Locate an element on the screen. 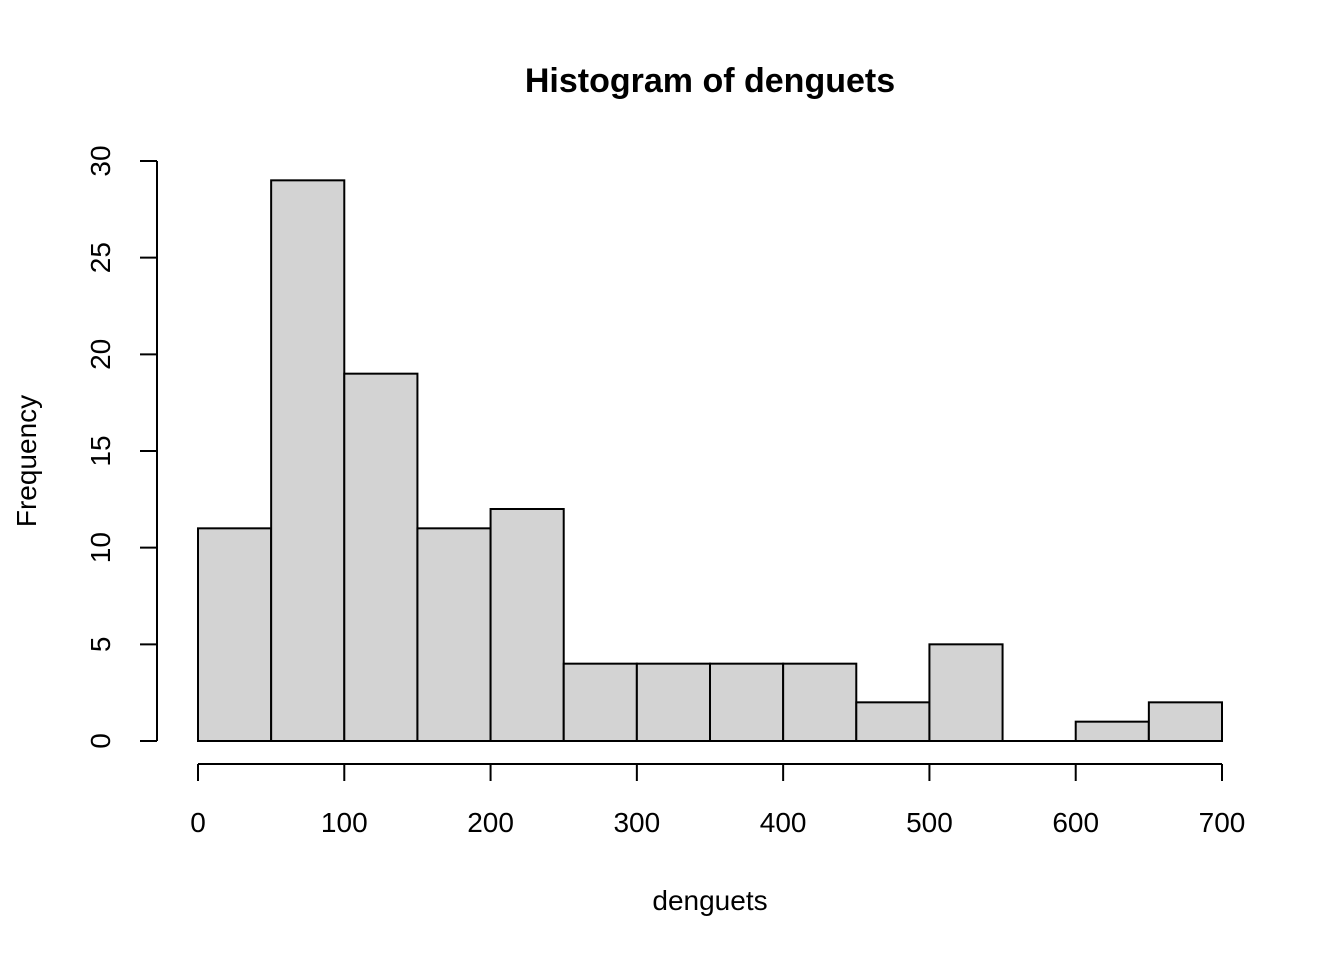 The height and width of the screenshot is (960, 1344). y-axis-label: Frequency is located at coordinates (26, 461).